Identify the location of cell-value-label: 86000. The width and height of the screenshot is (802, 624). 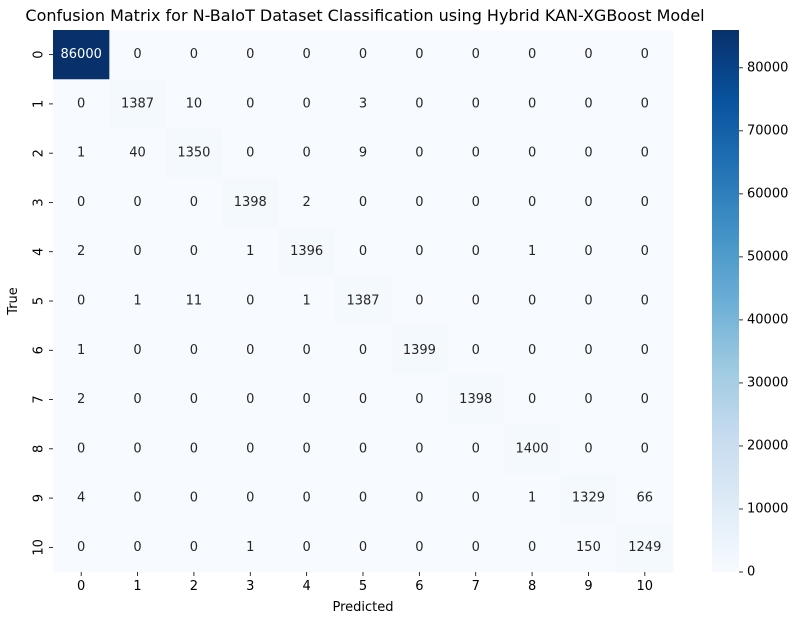
(81, 54).